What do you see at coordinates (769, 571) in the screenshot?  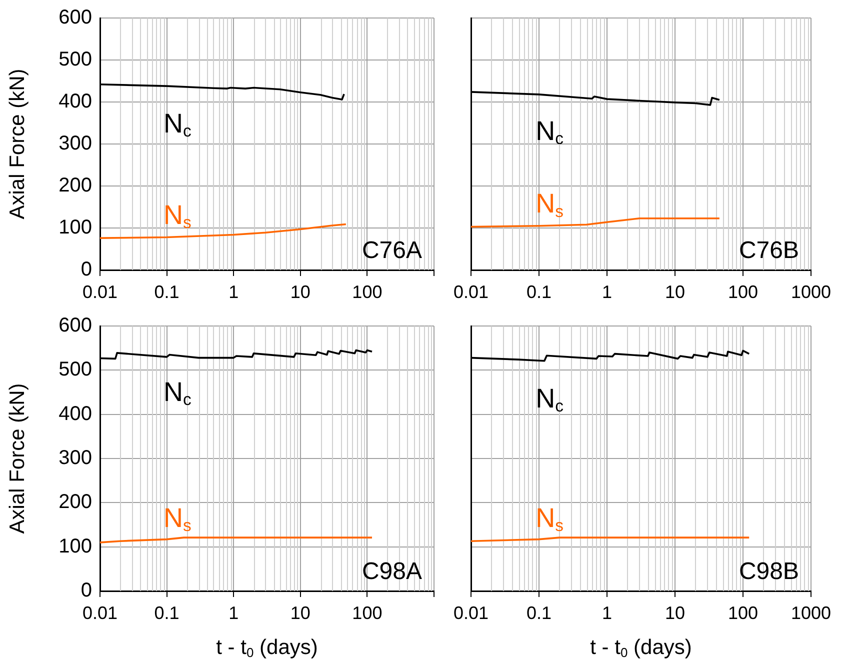 I see `annotation: C98B` at bounding box center [769, 571].